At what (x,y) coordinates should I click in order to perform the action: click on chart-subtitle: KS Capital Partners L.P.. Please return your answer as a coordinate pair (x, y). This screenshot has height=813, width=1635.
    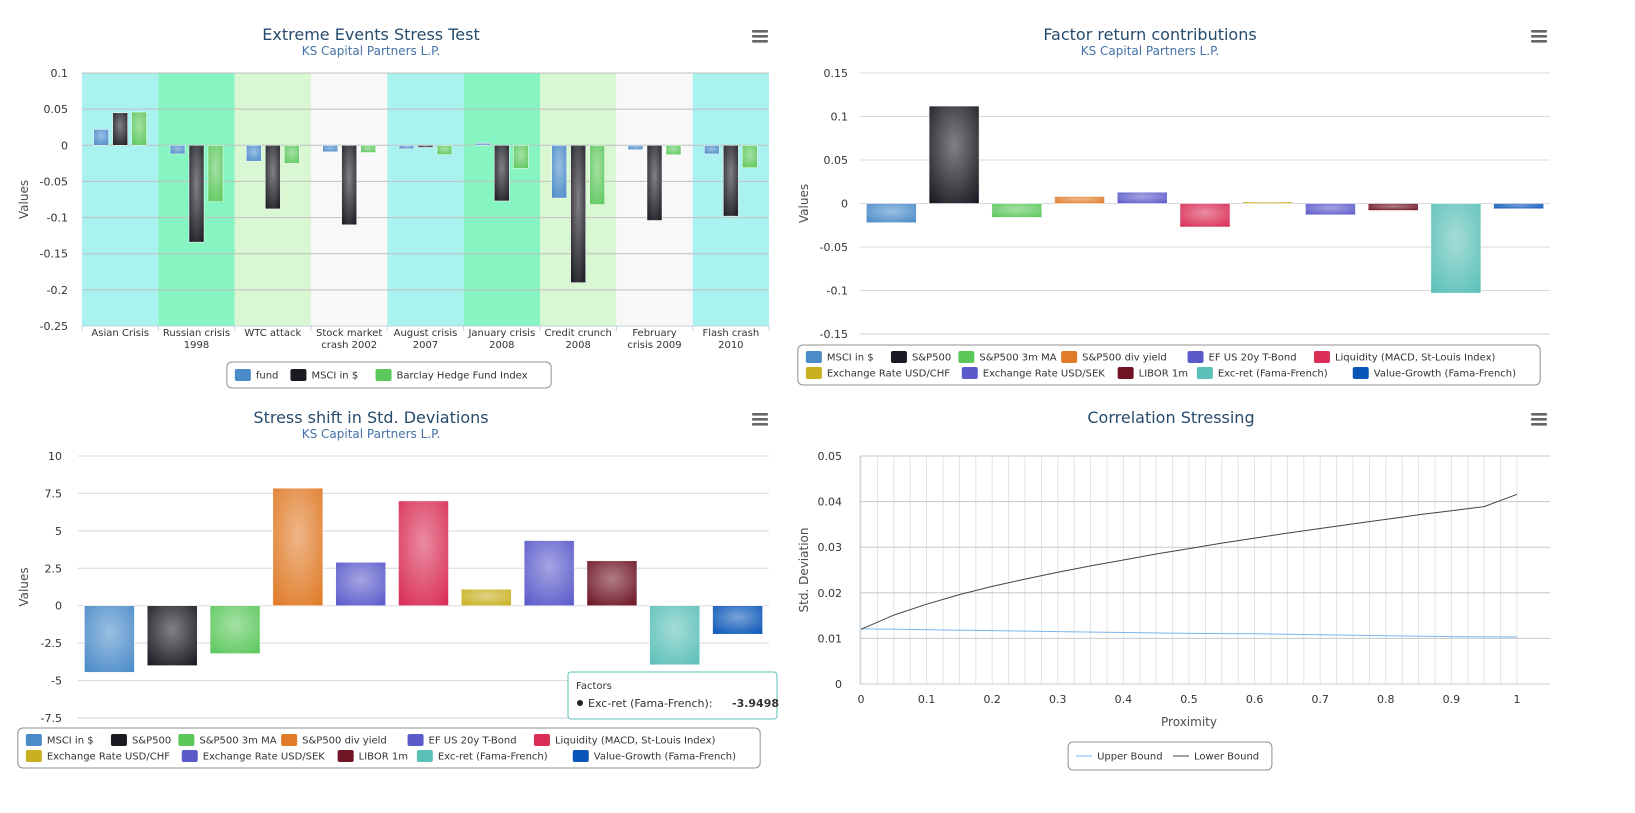
    Looking at the image, I should click on (1150, 51).